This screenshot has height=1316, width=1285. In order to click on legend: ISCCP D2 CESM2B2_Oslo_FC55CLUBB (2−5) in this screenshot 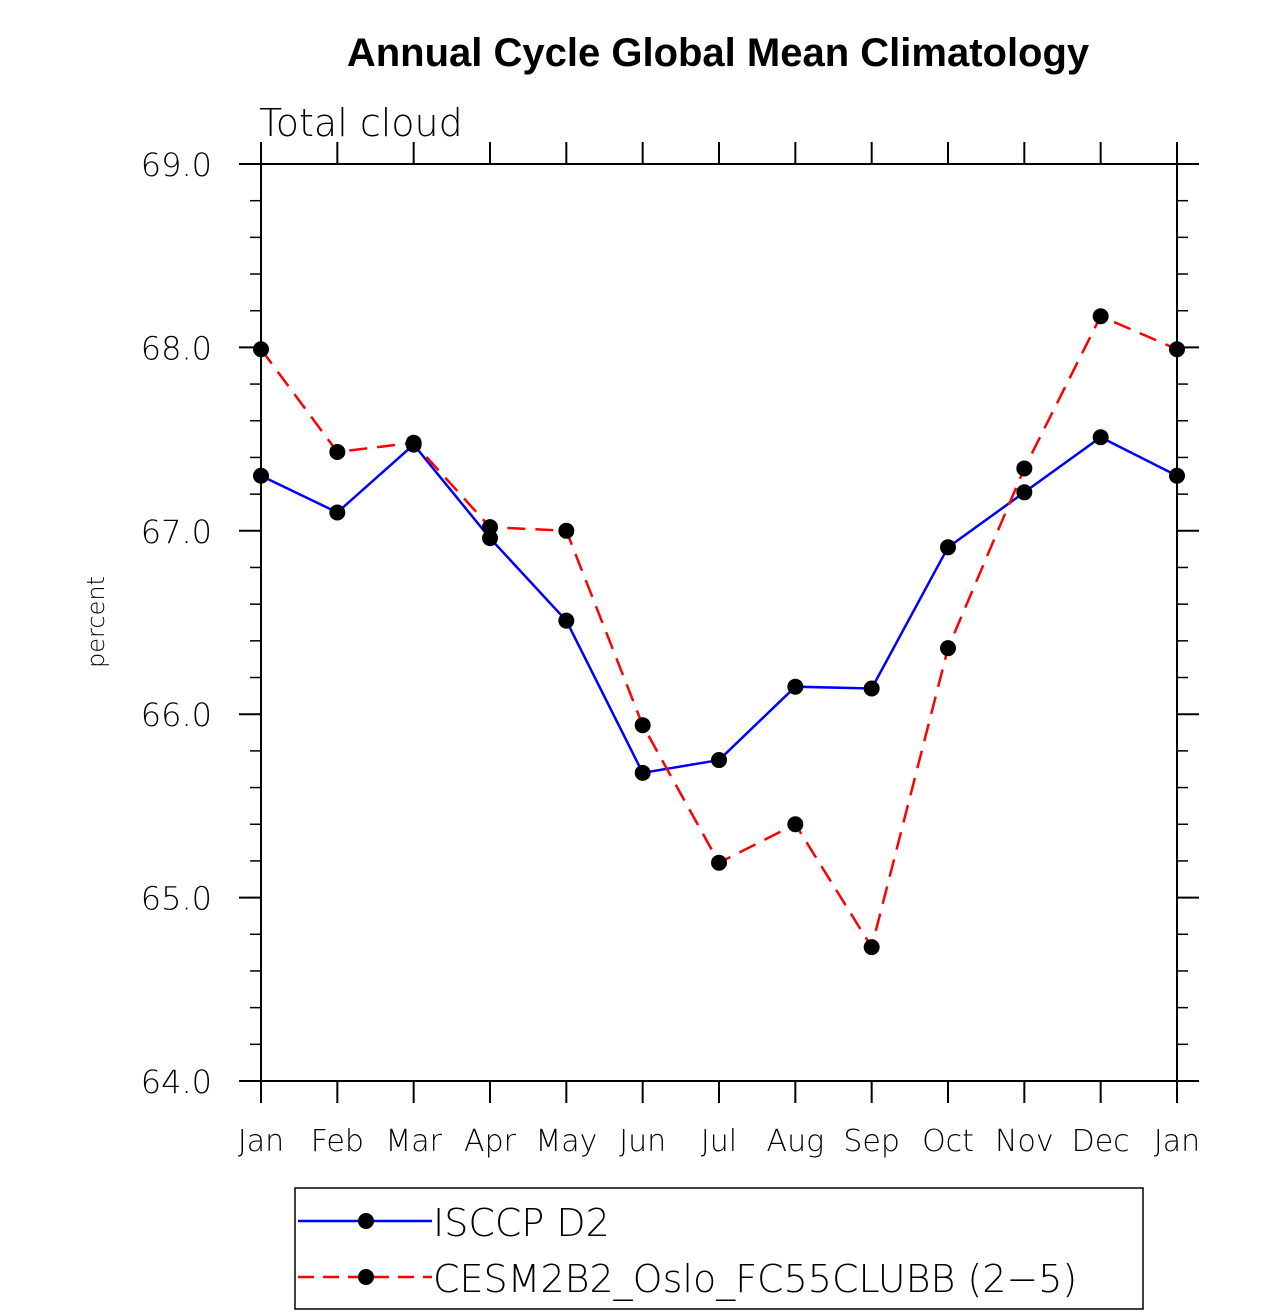, I will do `click(719, 1248)`.